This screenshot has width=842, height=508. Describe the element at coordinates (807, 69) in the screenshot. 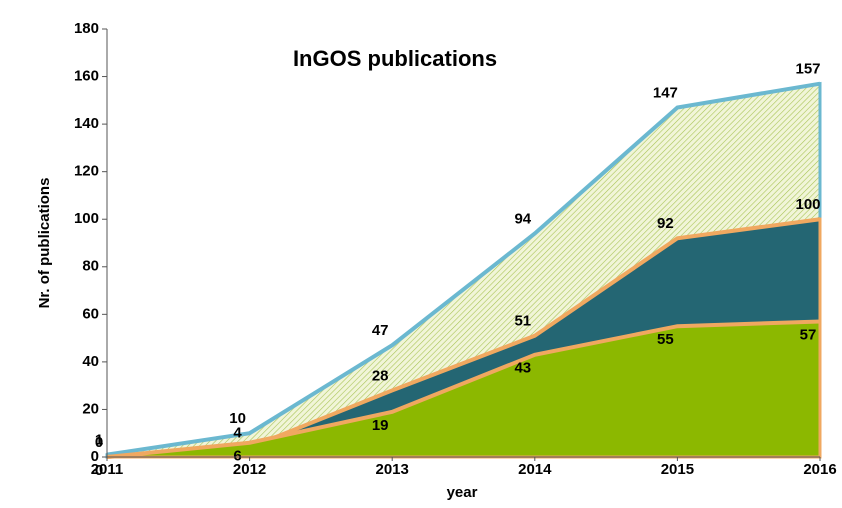

I see `data-label: 157` at that location.